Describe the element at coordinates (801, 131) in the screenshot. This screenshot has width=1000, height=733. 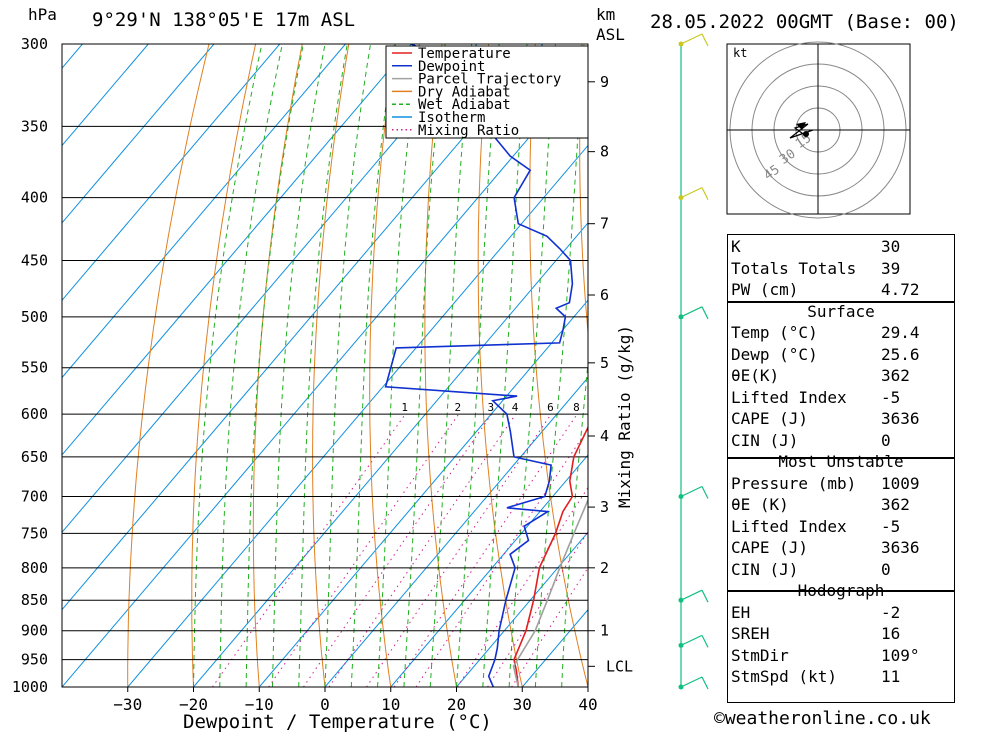
I see `hodograph-trace` at that location.